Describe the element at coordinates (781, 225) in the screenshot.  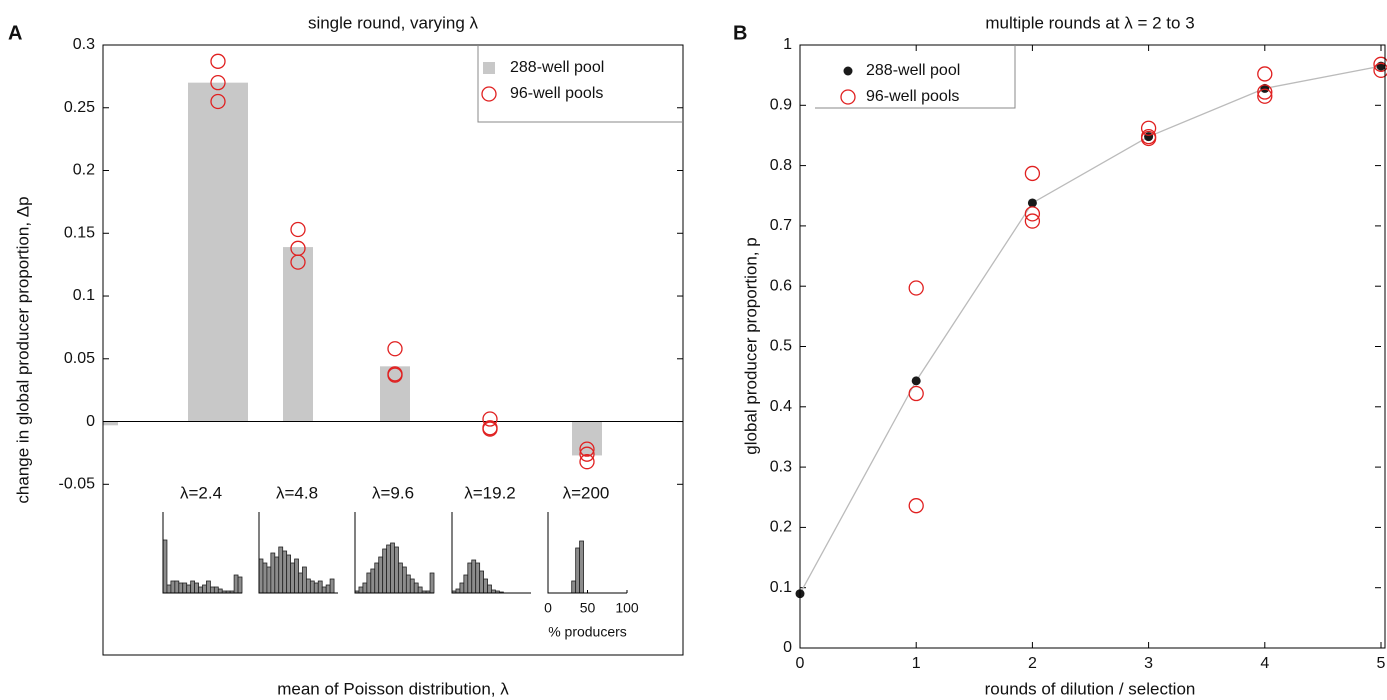
I see `y-tick-label: 0.7` at that location.